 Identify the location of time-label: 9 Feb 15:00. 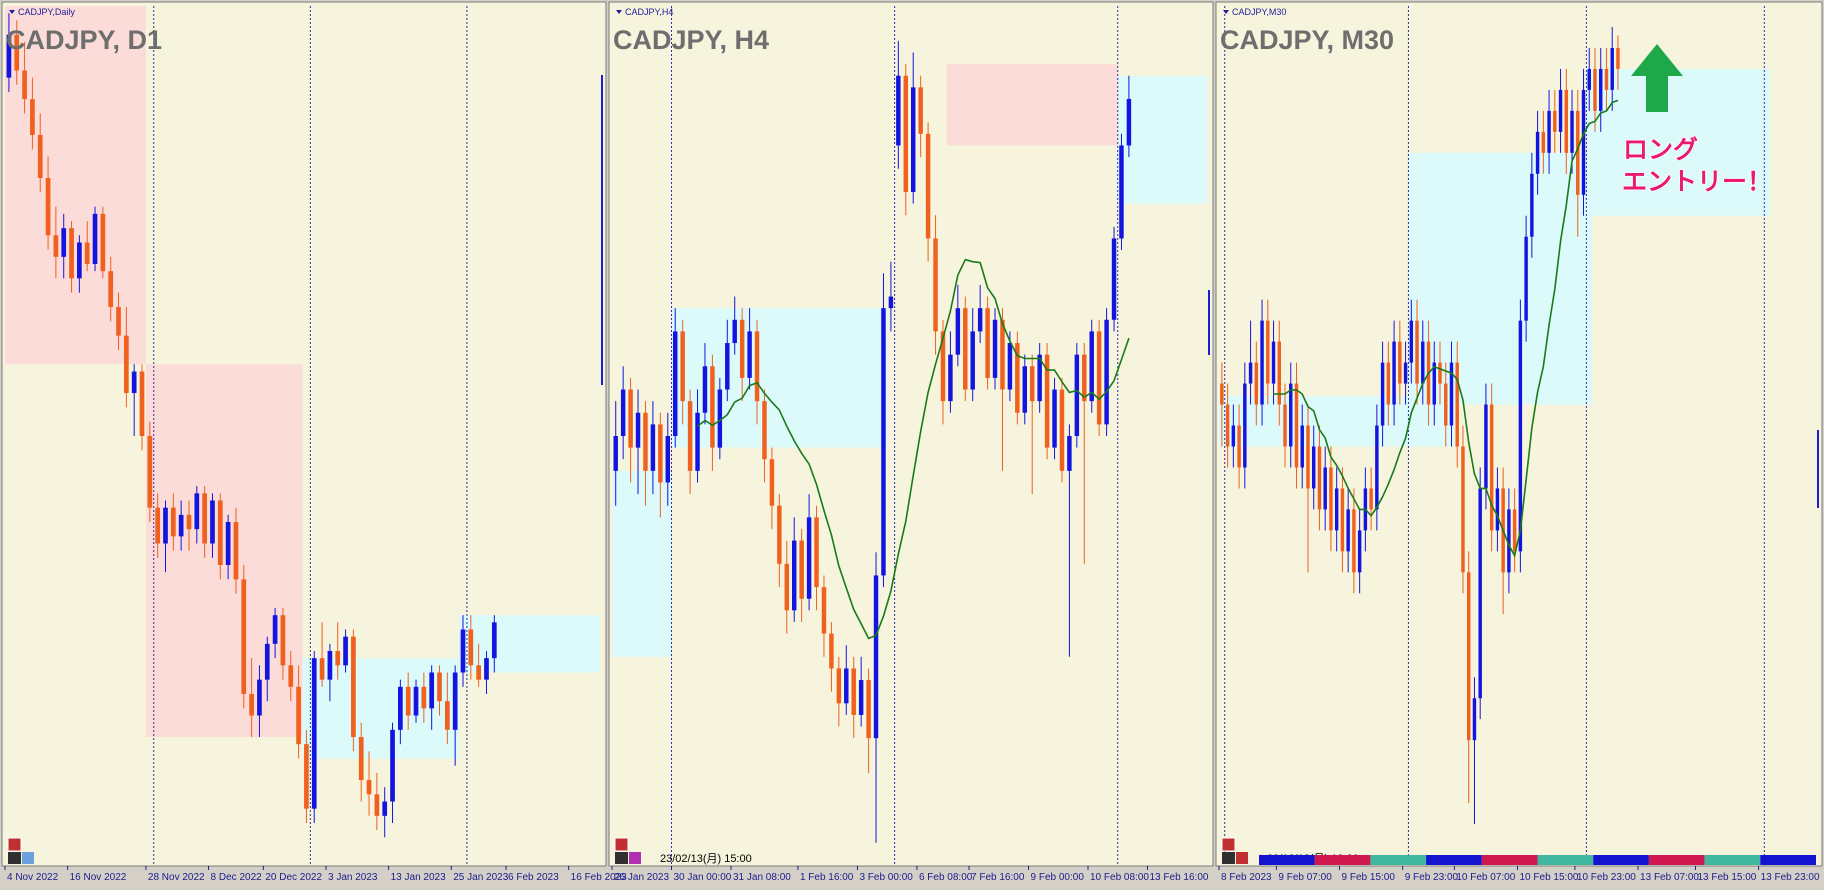
(1369, 877).